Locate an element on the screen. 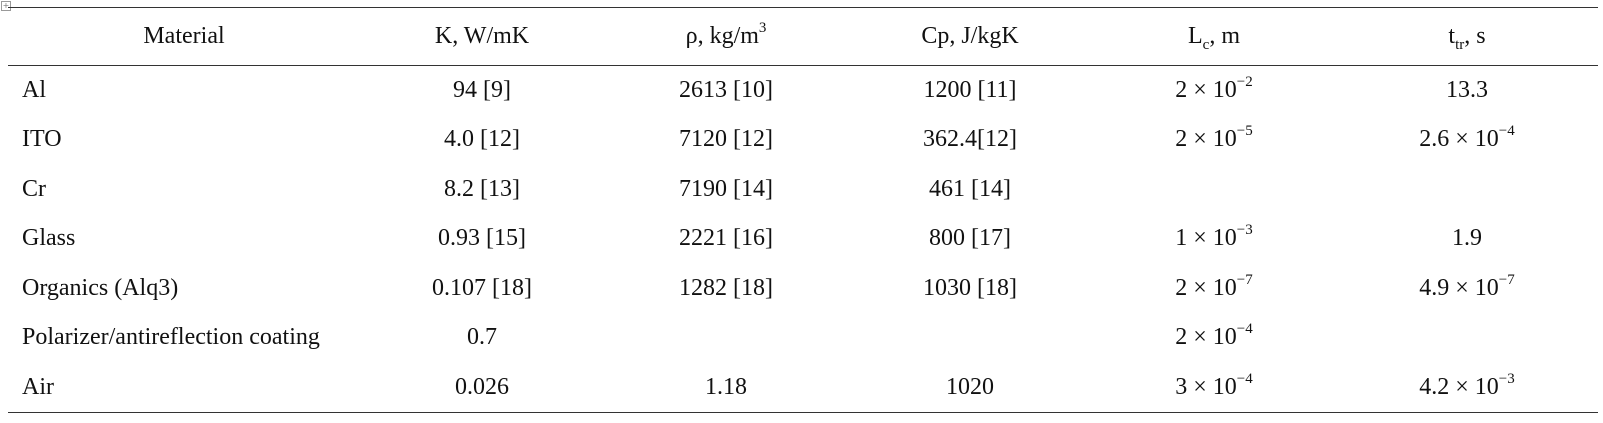 The height and width of the screenshot is (423, 1603). header-transition-time: ttr, s is located at coordinates (1467, 36).